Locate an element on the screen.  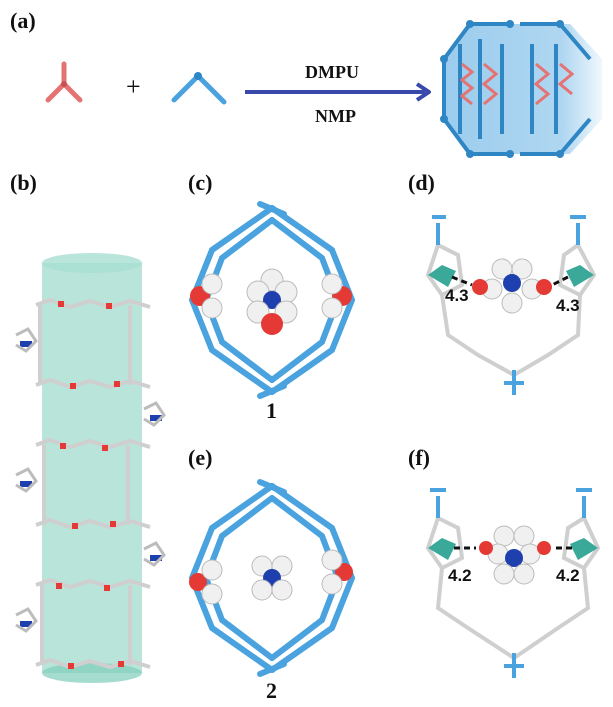
panel-label-c: (c) is located at coordinates (200, 182).